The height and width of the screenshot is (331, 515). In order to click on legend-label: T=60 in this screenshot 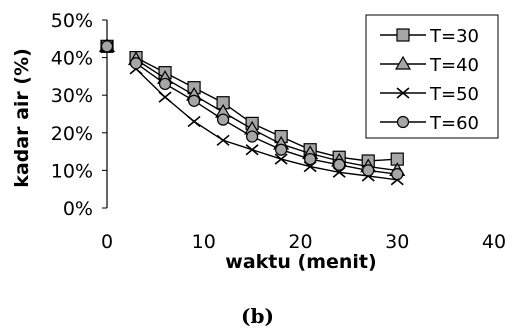, I will do `click(454, 123)`.